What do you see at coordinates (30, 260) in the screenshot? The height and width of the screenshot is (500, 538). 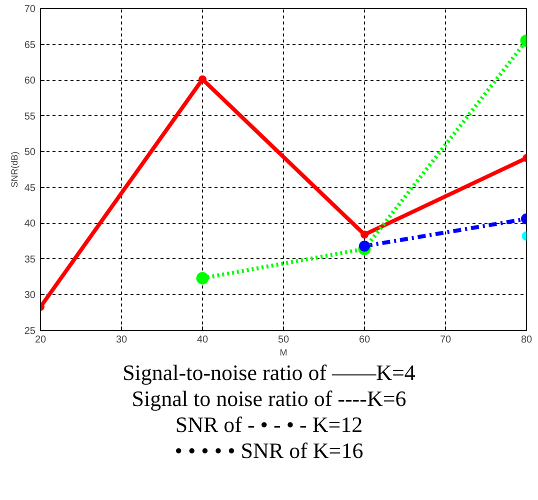 I see `y-tick-label: 35` at bounding box center [30, 260].